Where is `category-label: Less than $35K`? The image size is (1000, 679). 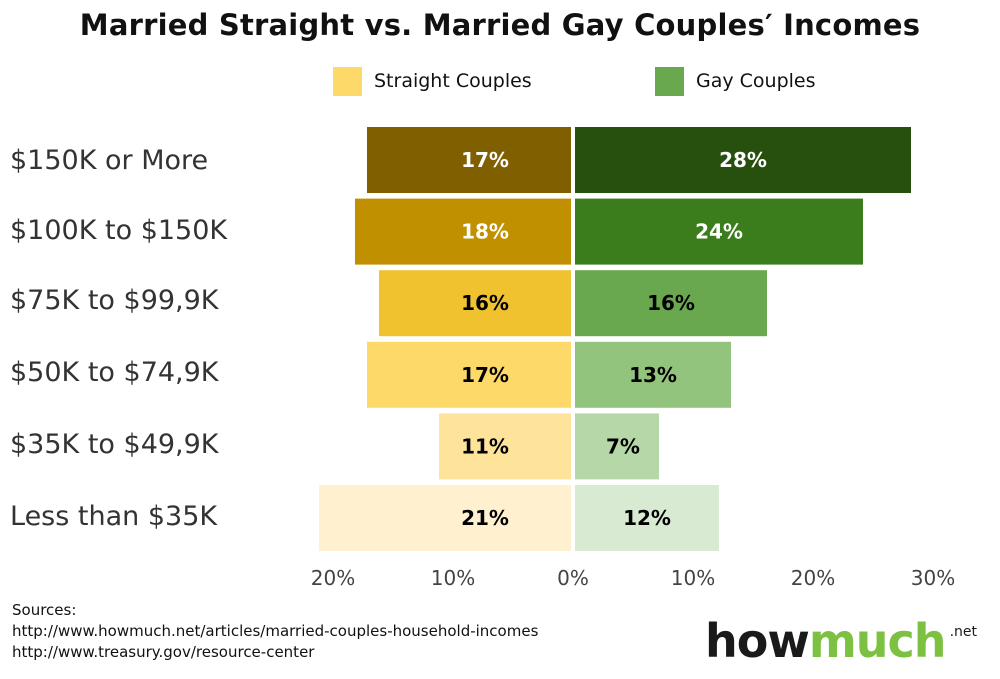
category-label: Less than $35K is located at coordinates (114, 516).